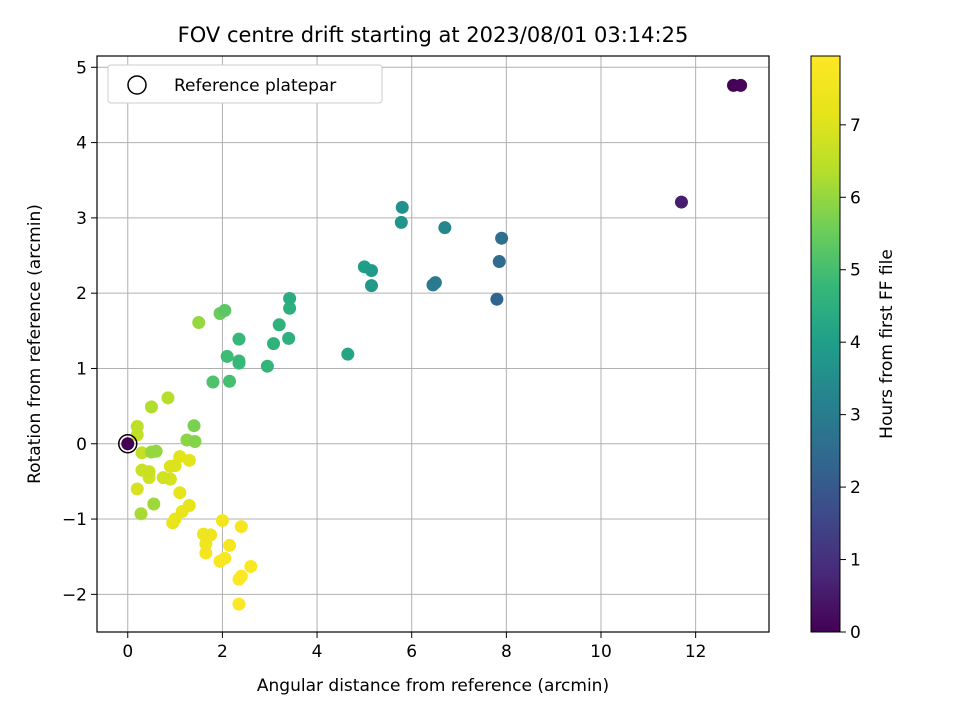 The image size is (960, 724). Describe the element at coordinates (74, 595) in the screenshot. I see `y-tick-label: −2` at that location.